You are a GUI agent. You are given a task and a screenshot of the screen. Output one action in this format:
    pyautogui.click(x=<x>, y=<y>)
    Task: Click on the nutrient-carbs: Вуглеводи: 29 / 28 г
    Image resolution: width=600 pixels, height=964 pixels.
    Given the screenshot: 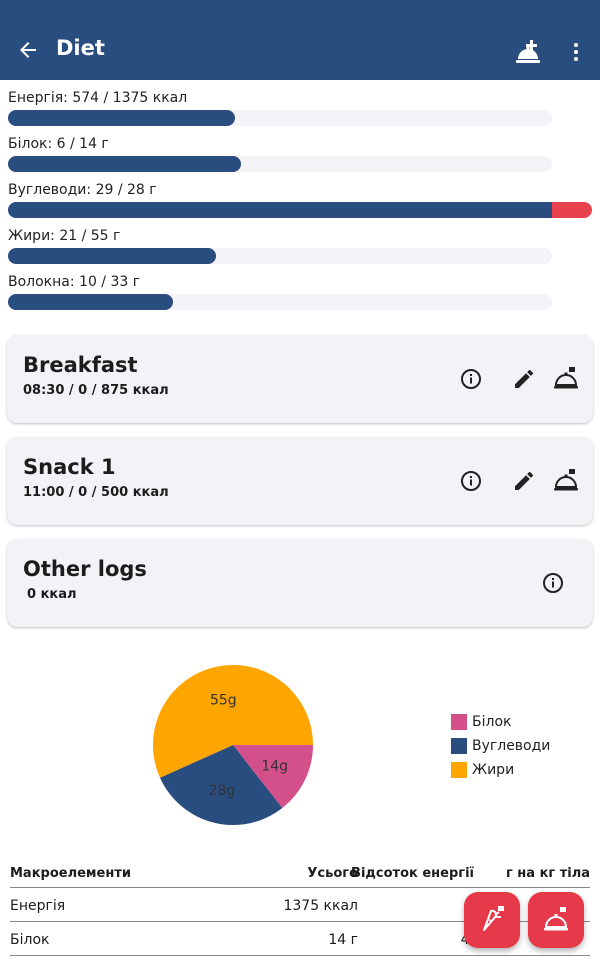 What is the action you would take?
    pyautogui.click(x=300, y=203)
    